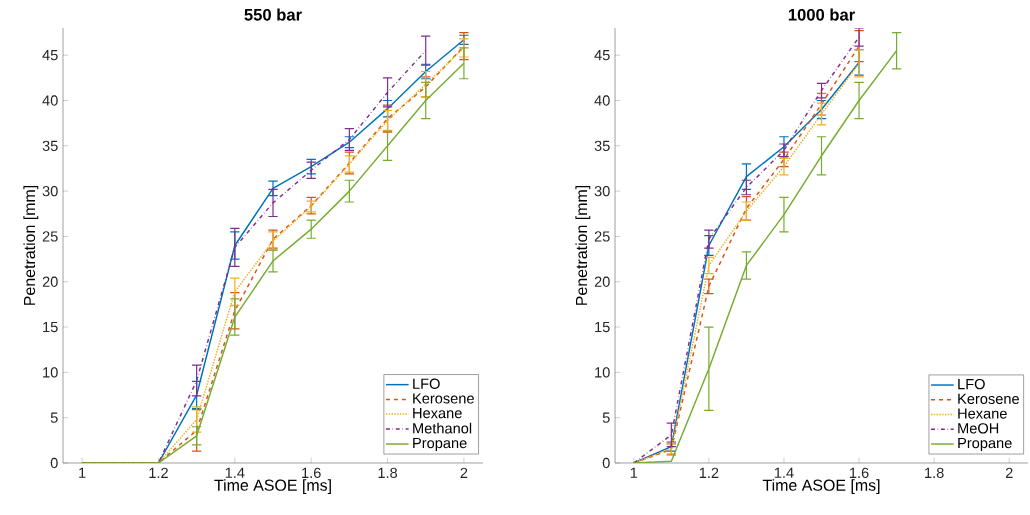 This screenshot has height=515, width=1030. Describe the element at coordinates (442, 428) in the screenshot. I see `legend-label: Methanol` at that location.